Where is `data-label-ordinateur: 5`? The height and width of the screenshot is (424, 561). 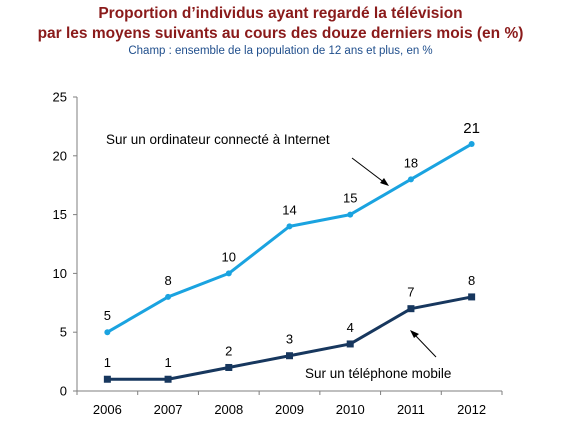 data-label-ordinateur: 5 is located at coordinates (107, 315).